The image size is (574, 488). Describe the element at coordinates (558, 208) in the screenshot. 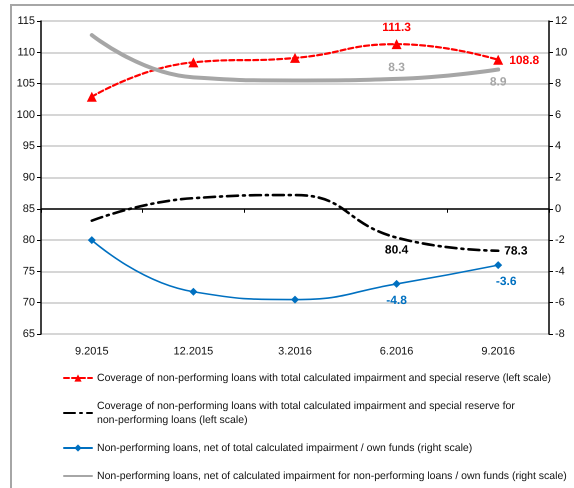

I see `y2-tick-label: 0` at that location.